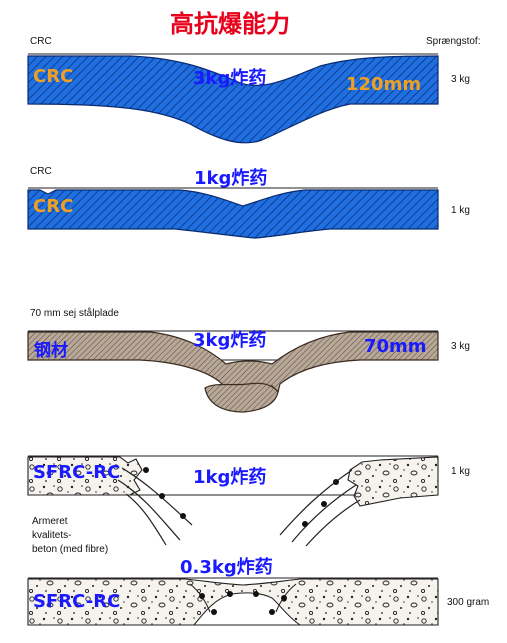 This screenshot has height=643, width=507. Describe the element at coordinates (74, 313) in the screenshot. I see `panel-3-left-label: 70 mm sej stålplade` at that location.